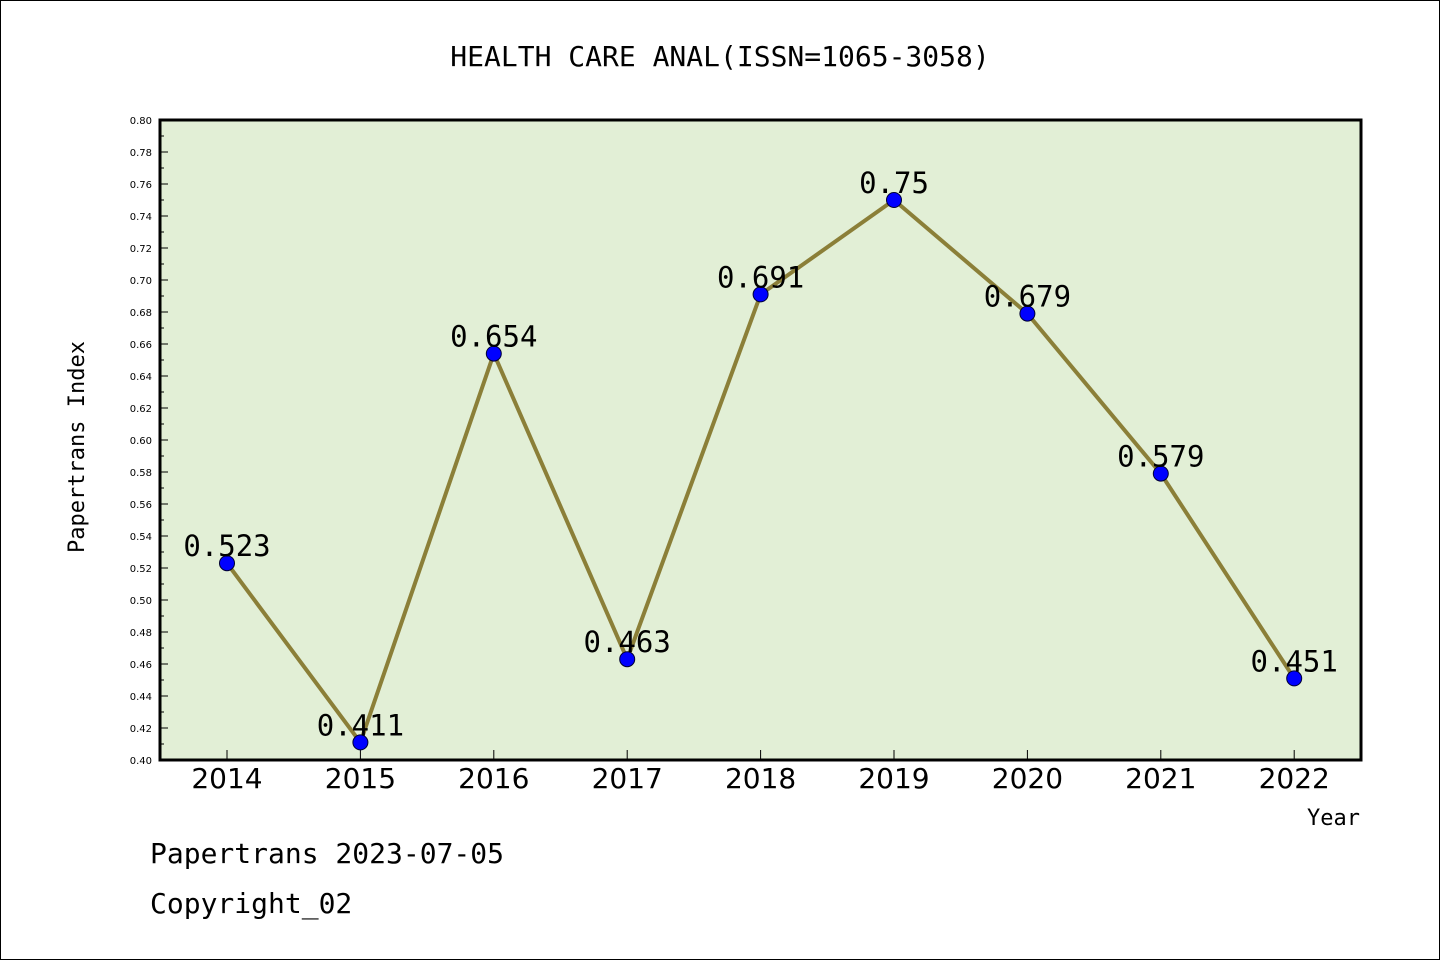 The height and width of the screenshot is (960, 1440). Describe the element at coordinates (141, 377) in the screenshot. I see `y-tick-label: 0.64` at that location.